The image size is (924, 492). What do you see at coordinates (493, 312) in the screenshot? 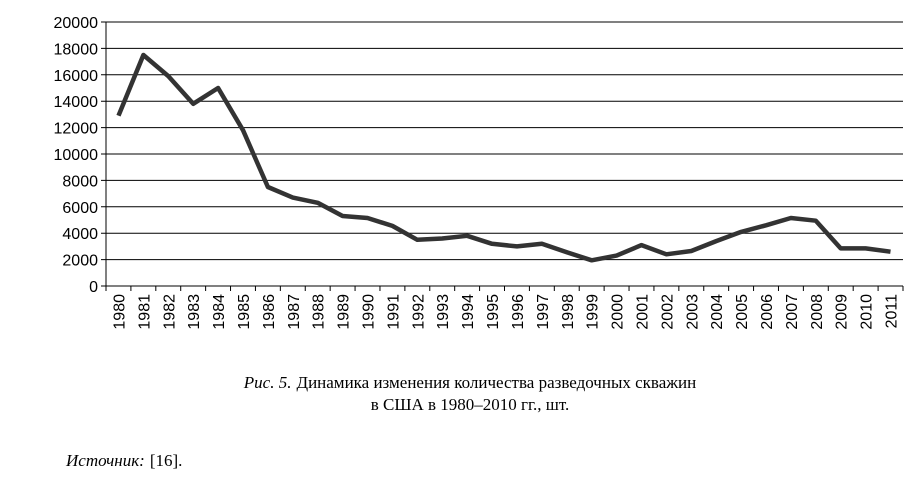
I see `x-tick-label: 1995` at bounding box center [493, 312].